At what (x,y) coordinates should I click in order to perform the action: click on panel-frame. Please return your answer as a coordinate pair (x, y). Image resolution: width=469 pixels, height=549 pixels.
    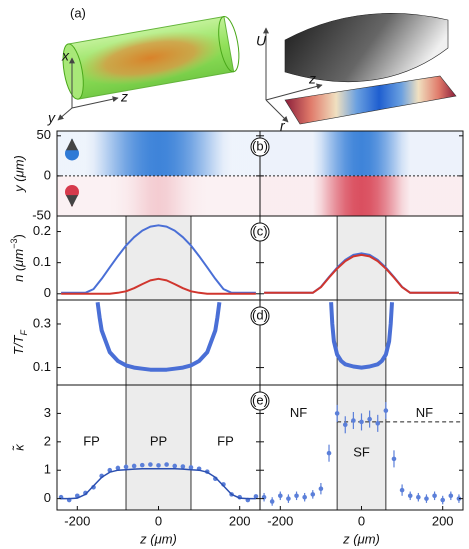
    Looking at the image, I should click on (361, 447).